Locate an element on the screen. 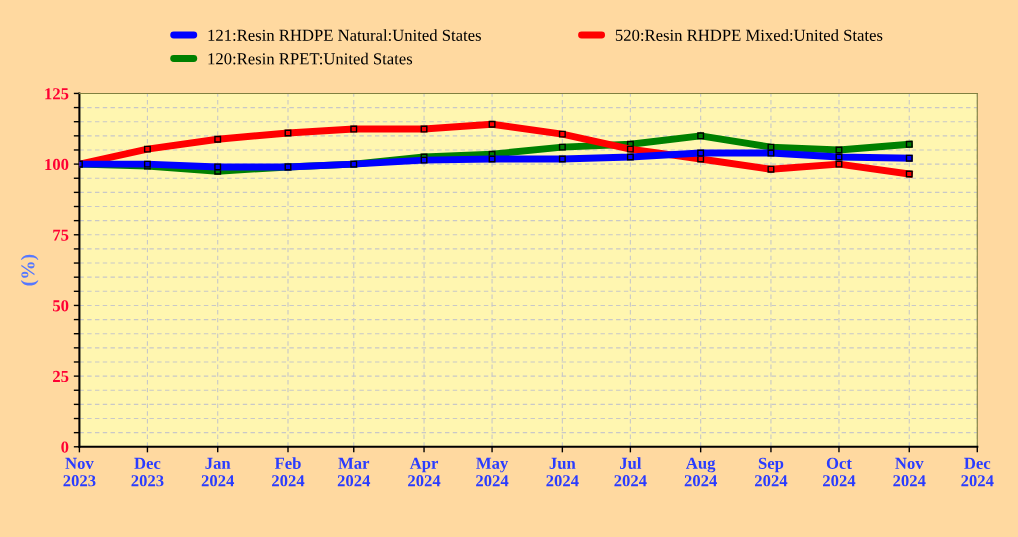 Image resolution: width=1018 pixels, height=537 pixels. y-tick-label: 0 is located at coordinates (65, 447).